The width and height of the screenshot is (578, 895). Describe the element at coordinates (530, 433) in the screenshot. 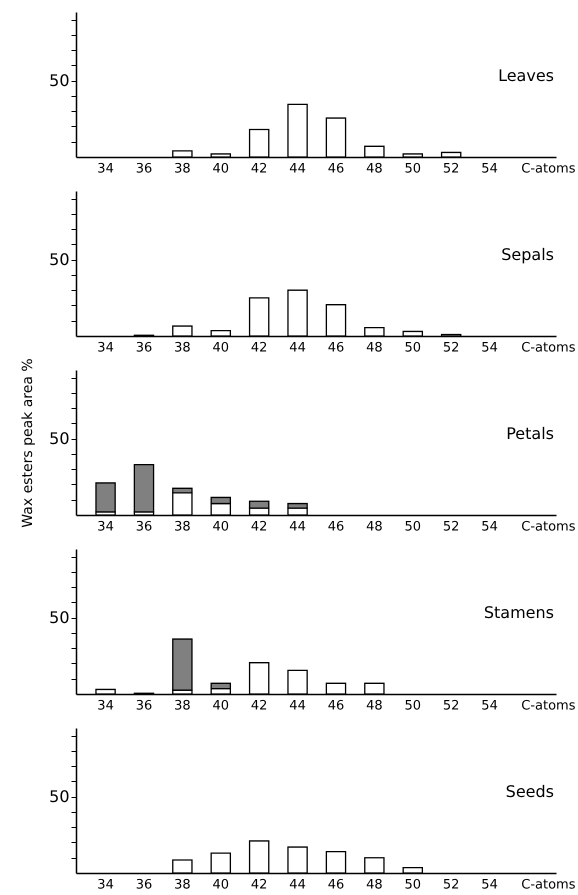

I see `text: Petals` at that location.